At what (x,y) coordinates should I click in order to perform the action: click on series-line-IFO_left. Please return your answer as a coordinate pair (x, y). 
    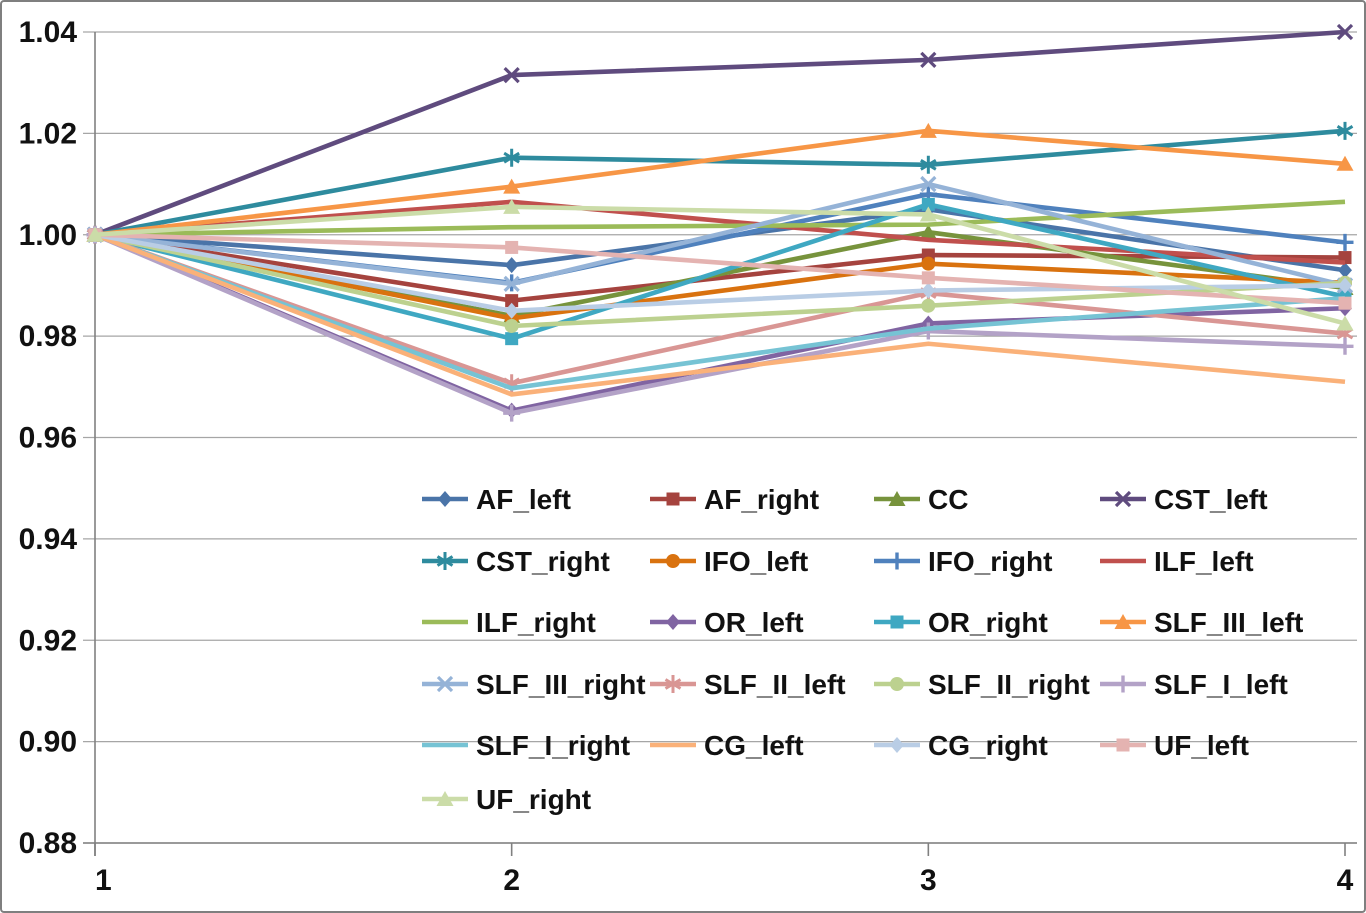
    Looking at the image, I should click on (720, 276).